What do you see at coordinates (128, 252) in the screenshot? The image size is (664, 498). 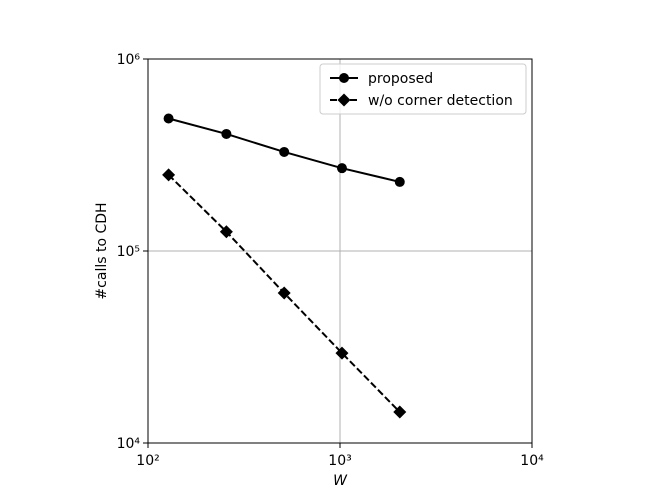 I see `y-tick-label: 10⁵` at bounding box center [128, 252].